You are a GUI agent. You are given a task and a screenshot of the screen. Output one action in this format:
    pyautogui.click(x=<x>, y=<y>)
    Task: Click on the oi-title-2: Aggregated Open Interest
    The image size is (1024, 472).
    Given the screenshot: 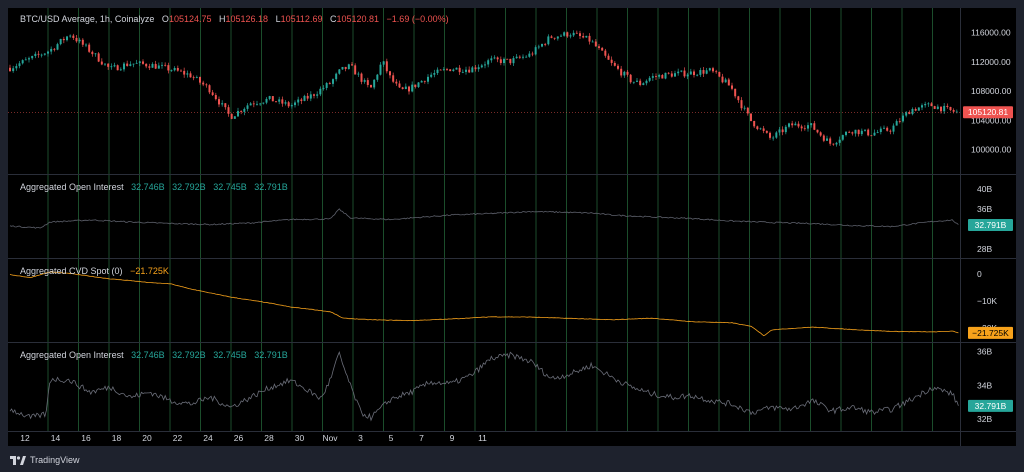 What is the action you would take?
    pyautogui.click(x=72, y=355)
    